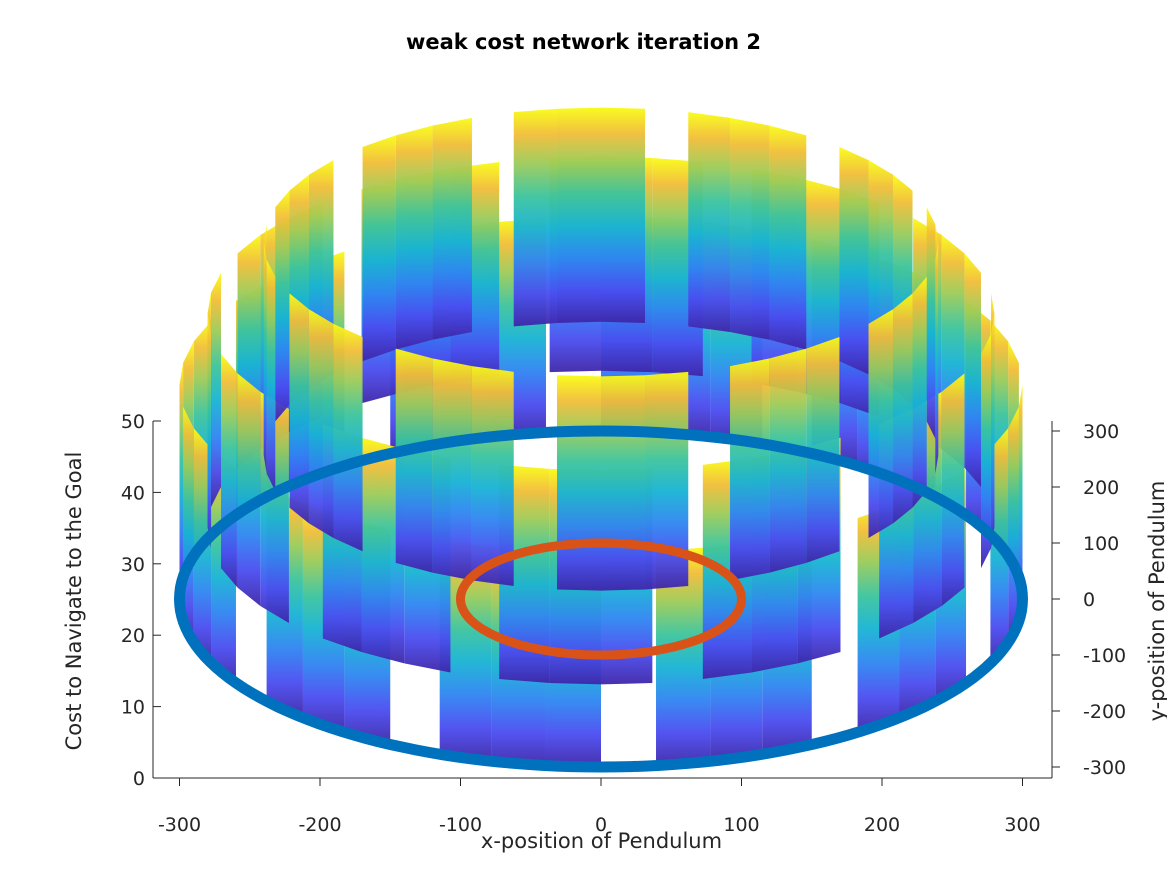 This screenshot has height=879, width=1167. What do you see at coordinates (1104, 768) in the screenshot?
I see `y-tick-label: -300` at bounding box center [1104, 768].